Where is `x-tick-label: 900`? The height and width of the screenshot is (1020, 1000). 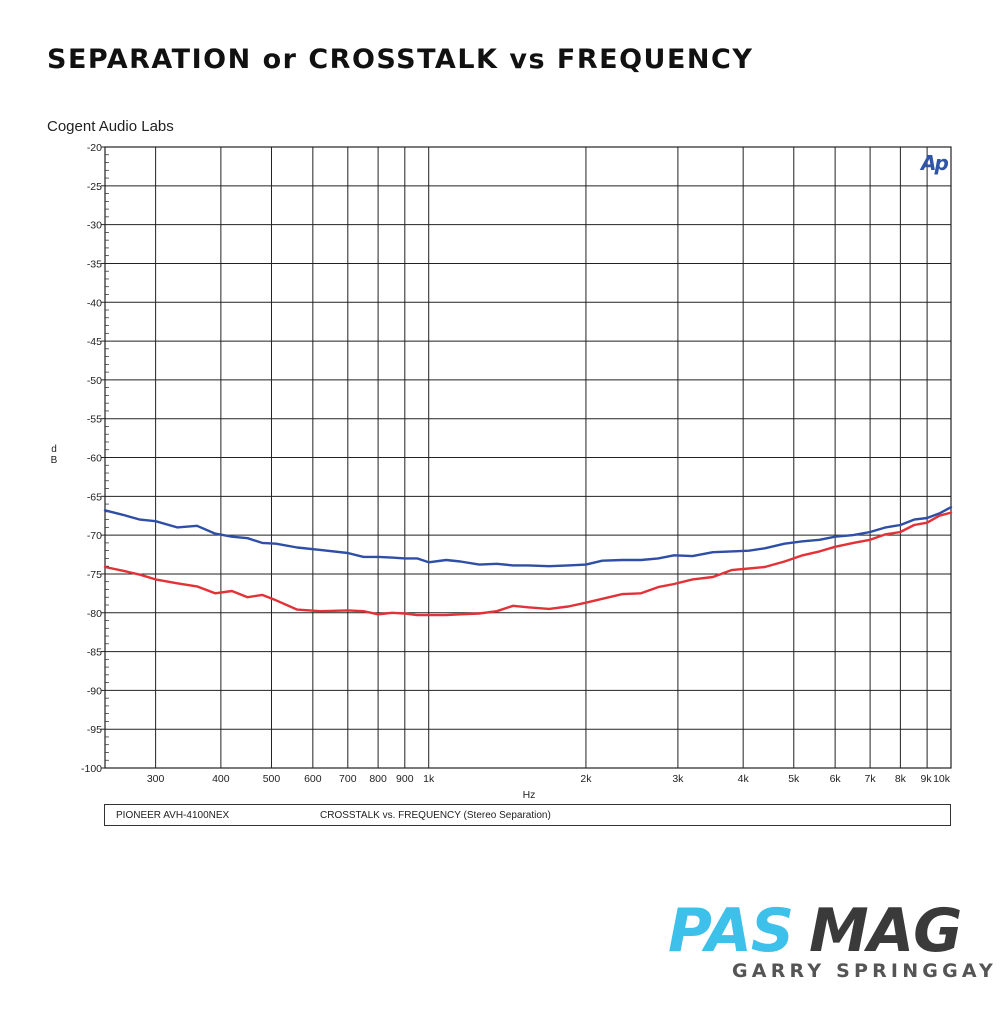 x-tick-label: 900 is located at coordinates (405, 779).